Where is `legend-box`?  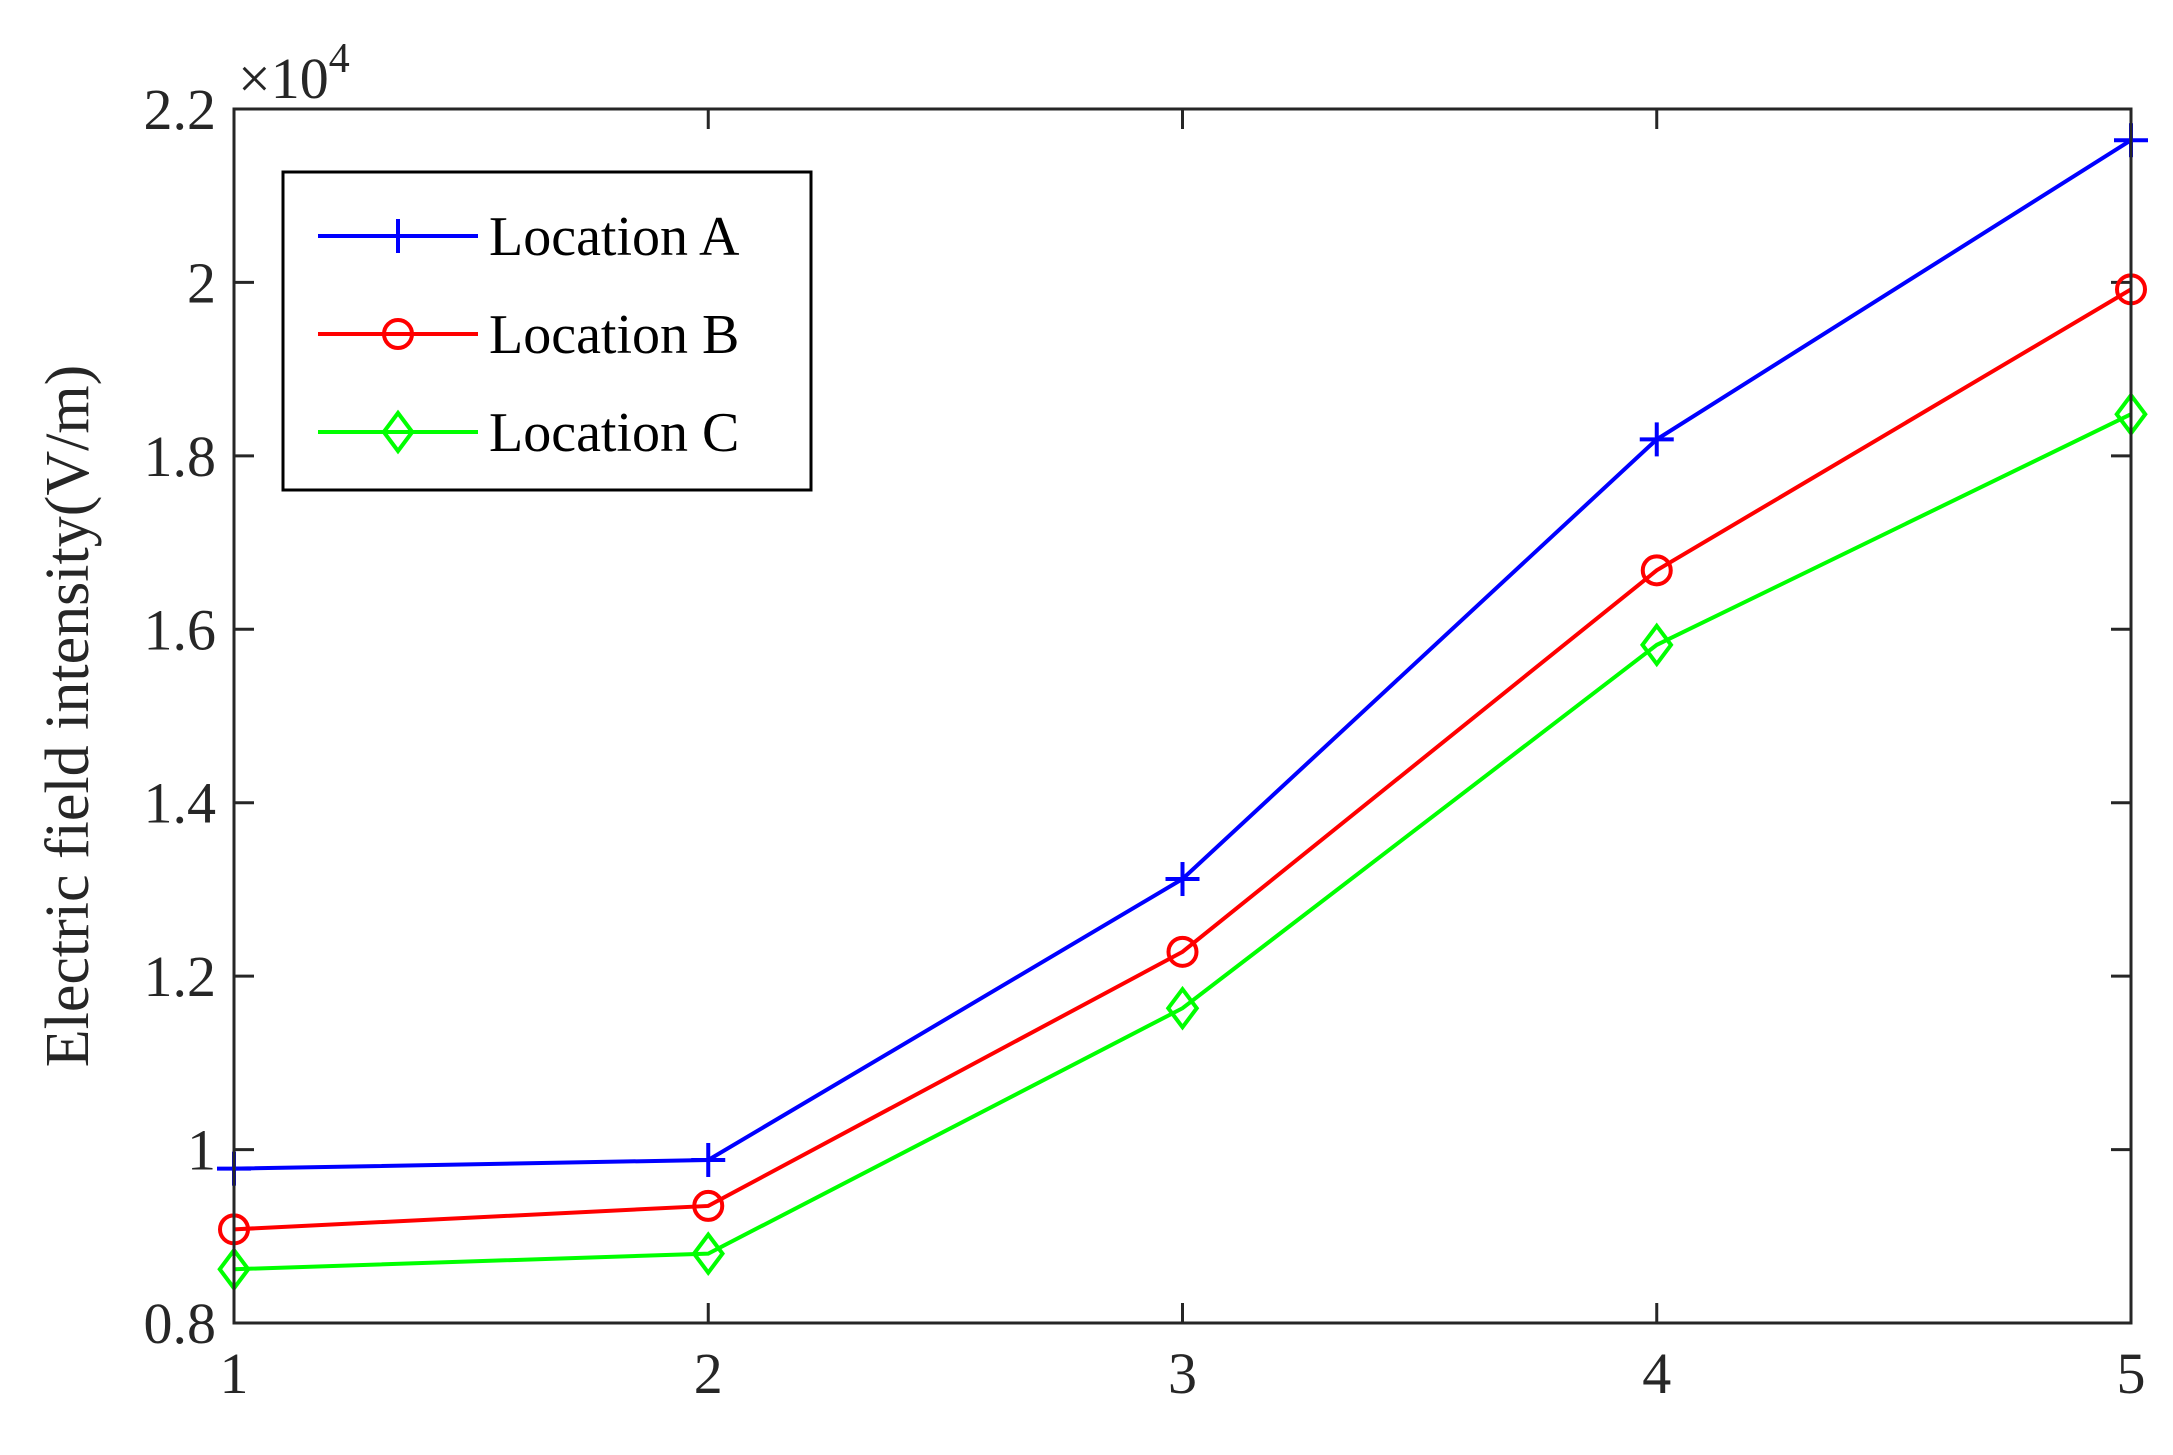 legend-box is located at coordinates (547, 331).